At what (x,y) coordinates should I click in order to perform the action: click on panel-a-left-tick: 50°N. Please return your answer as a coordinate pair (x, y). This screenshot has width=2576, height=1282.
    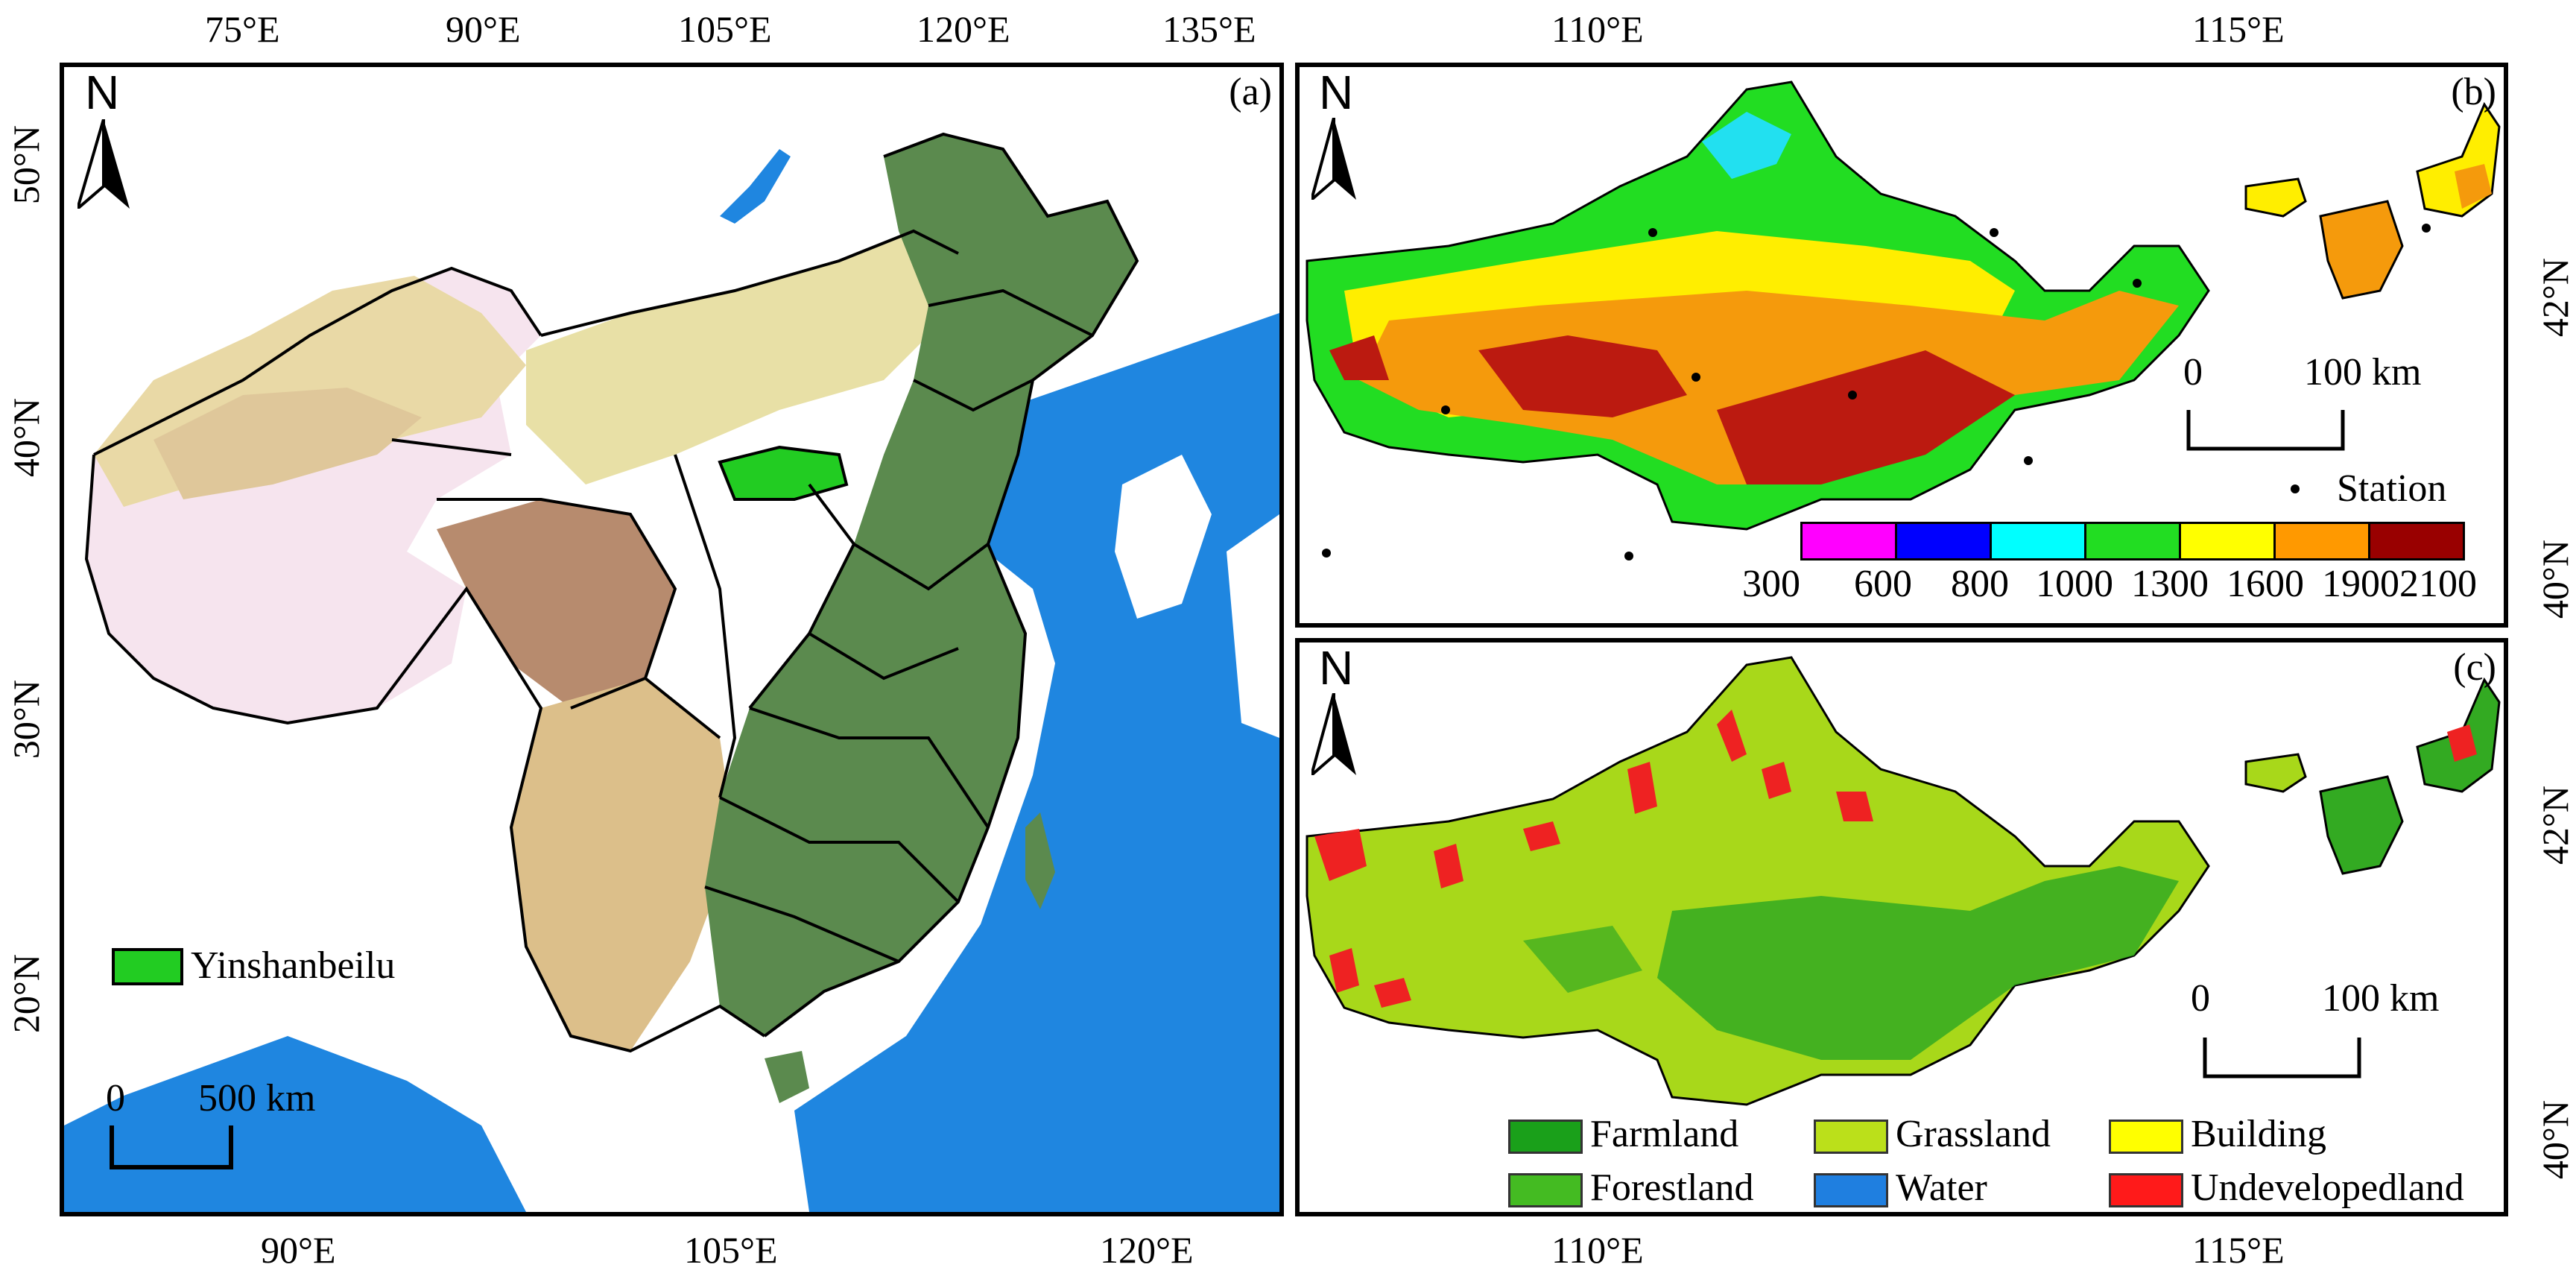
    Looking at the image, I should click on (26, 164).